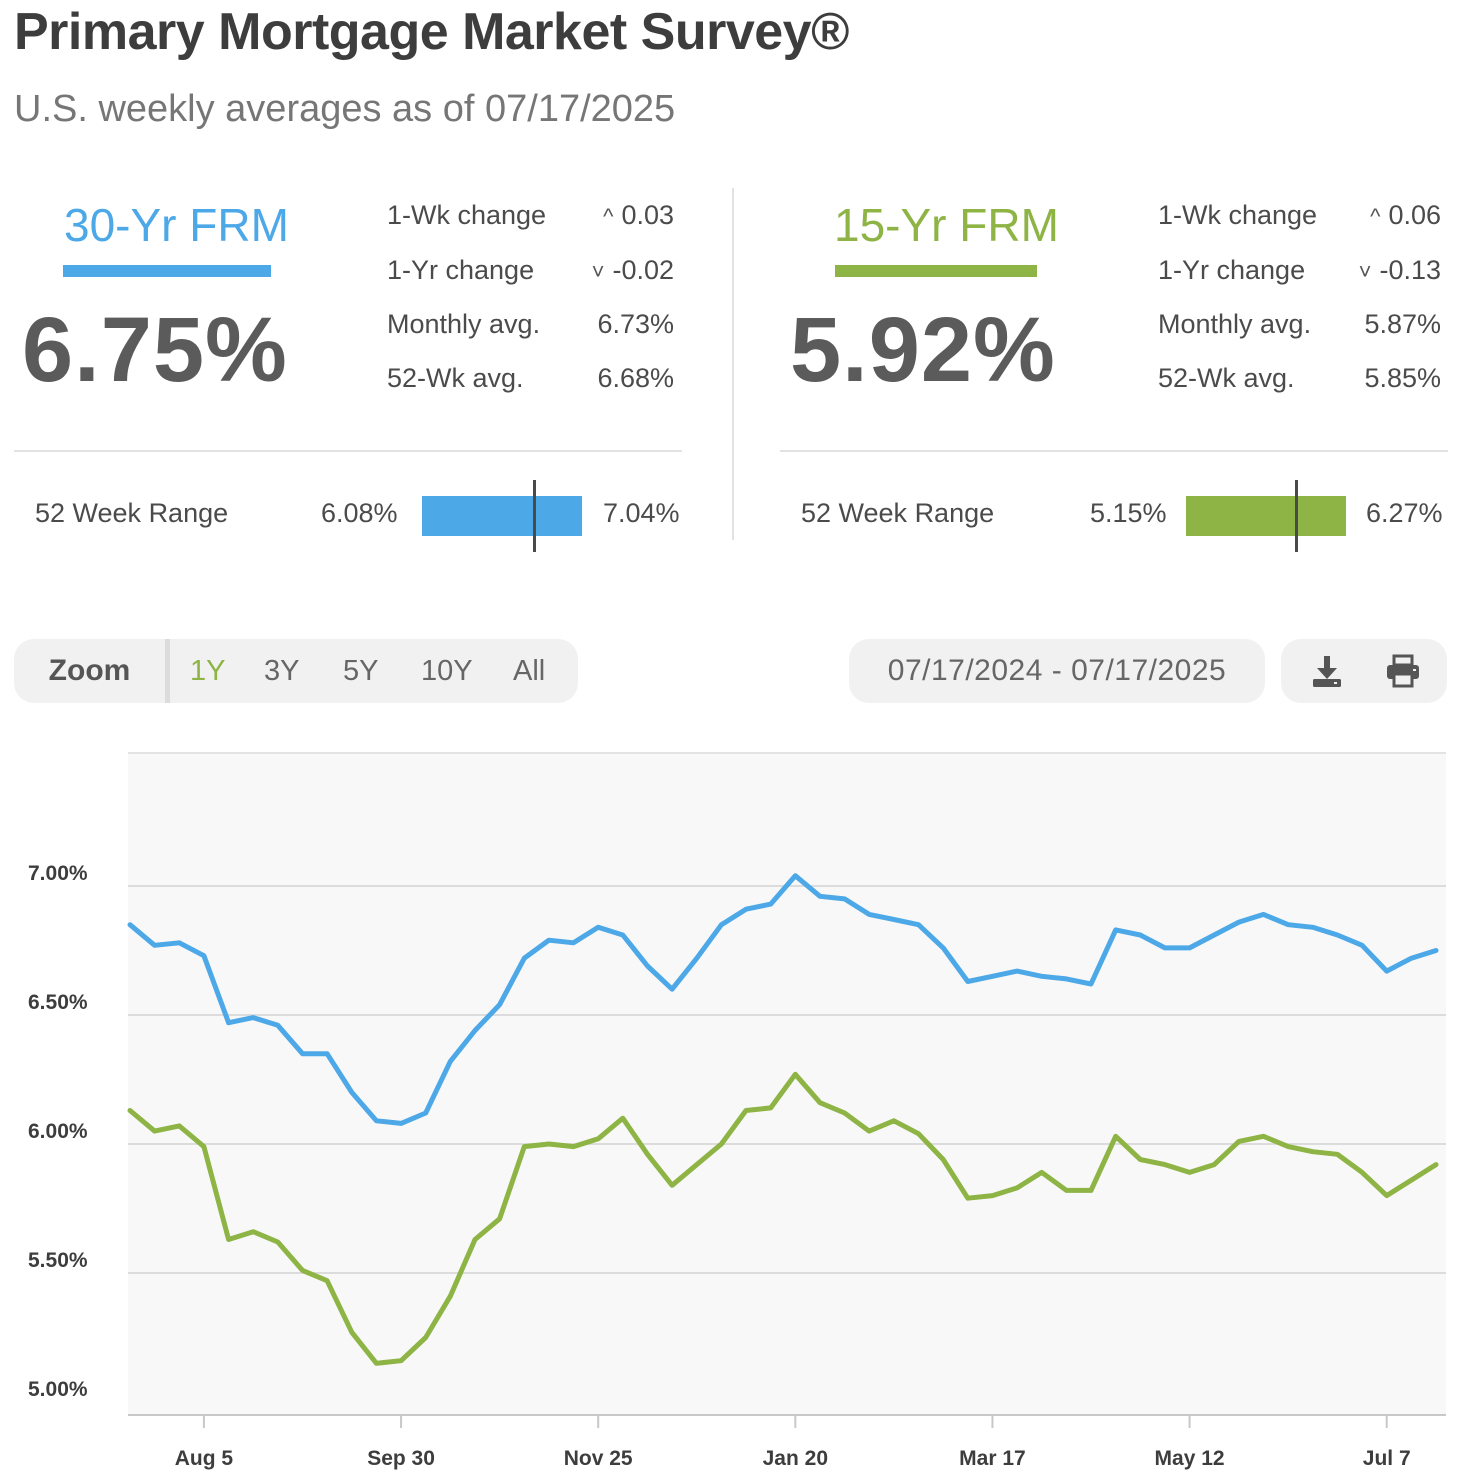 The image size is (1470, 1484). I want to click on range-bar-15yr, so click(1266, 516).